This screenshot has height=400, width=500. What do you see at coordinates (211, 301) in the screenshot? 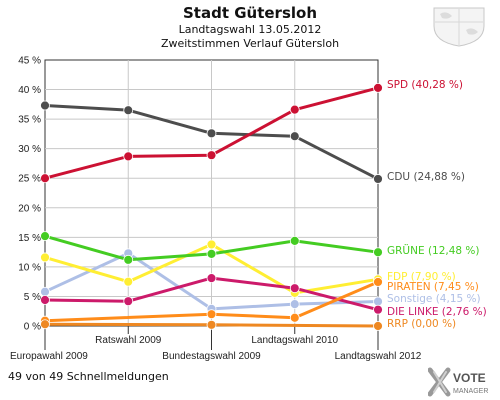
I see `series-line-piraten` at bounding box center [211, 301].